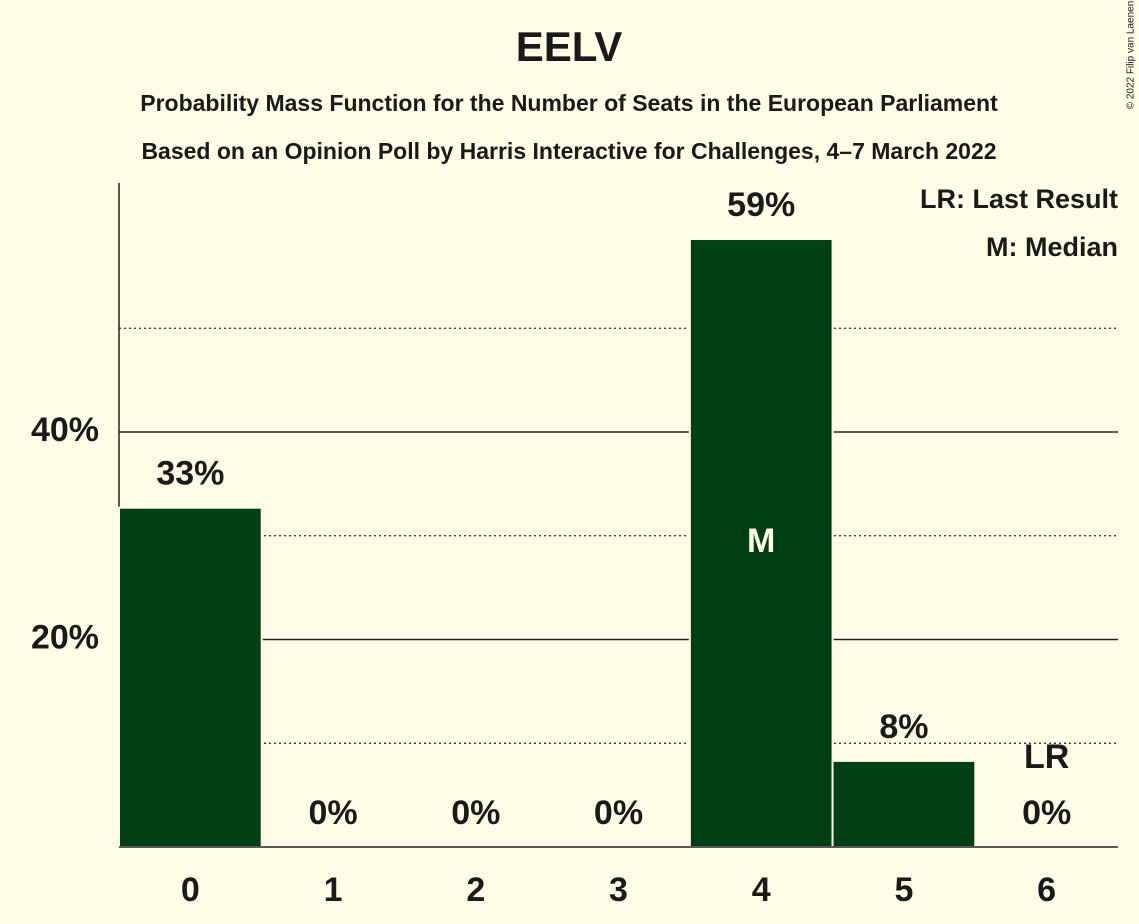  Describe the element at coordinates (1131, 55) in the screenshot. I see `copyright: © 2022 Filip van Laenen` at that location.